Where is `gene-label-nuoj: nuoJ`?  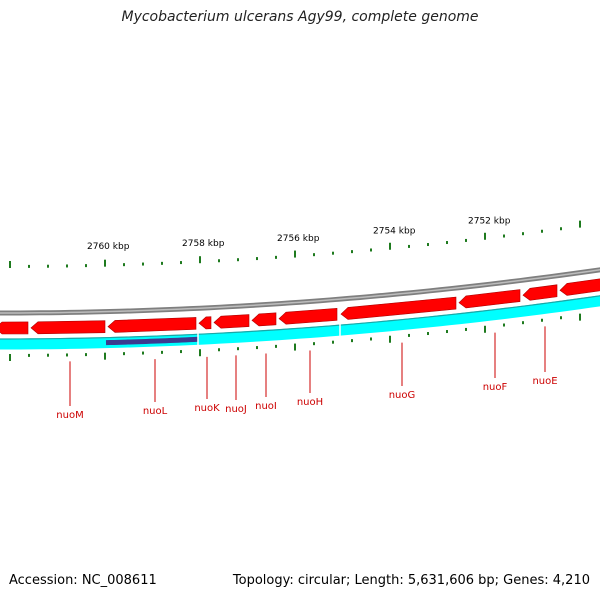 gene-label-nuoj: nuoJ is located at coordinates (236, 409).